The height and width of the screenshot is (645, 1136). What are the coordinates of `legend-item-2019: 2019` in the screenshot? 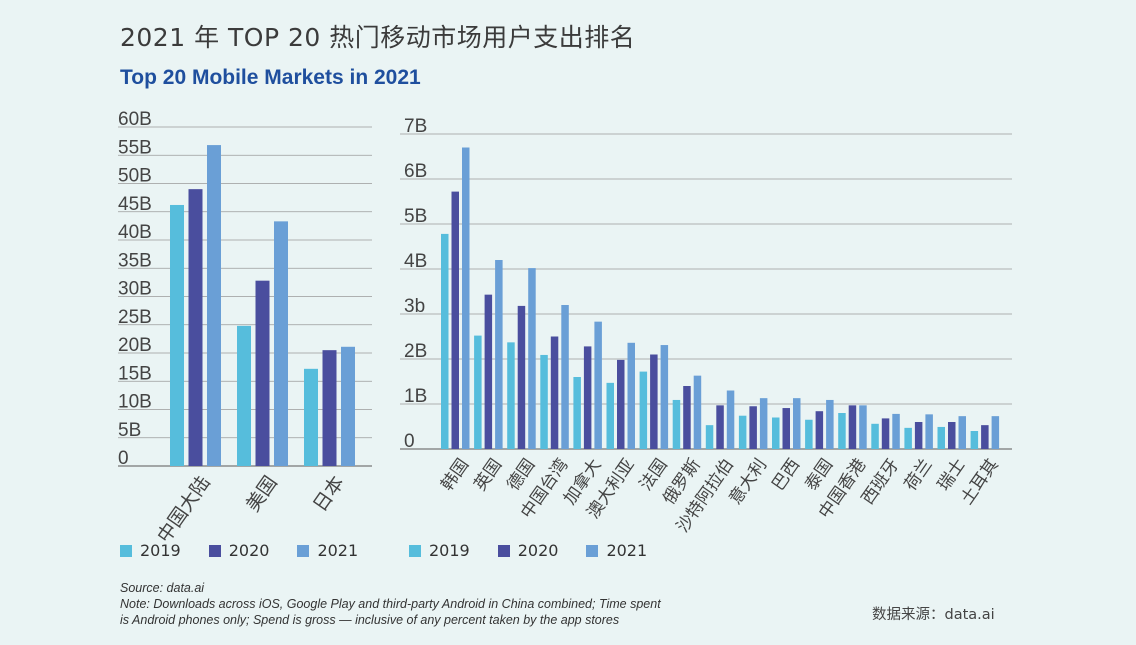 It's located at (439, 550).